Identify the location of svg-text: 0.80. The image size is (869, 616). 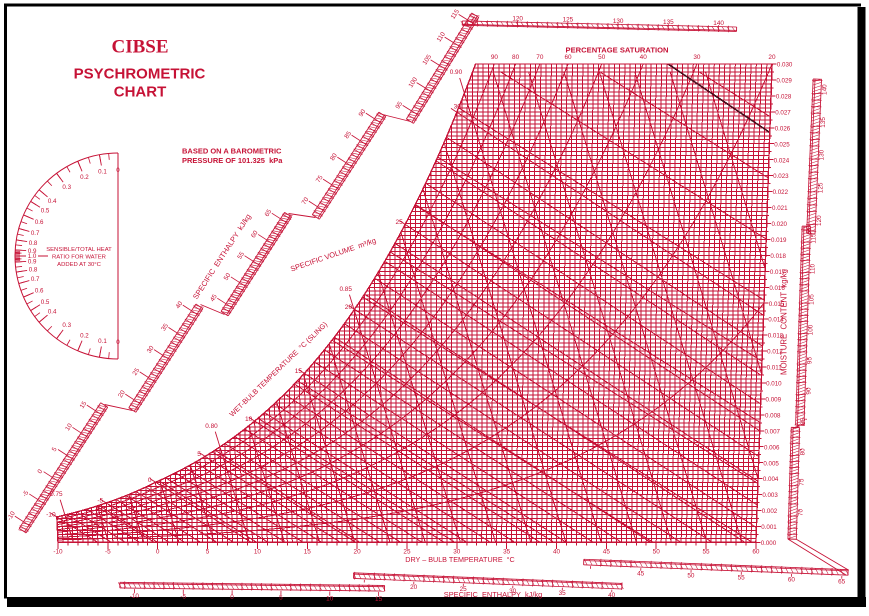
(211, 426).